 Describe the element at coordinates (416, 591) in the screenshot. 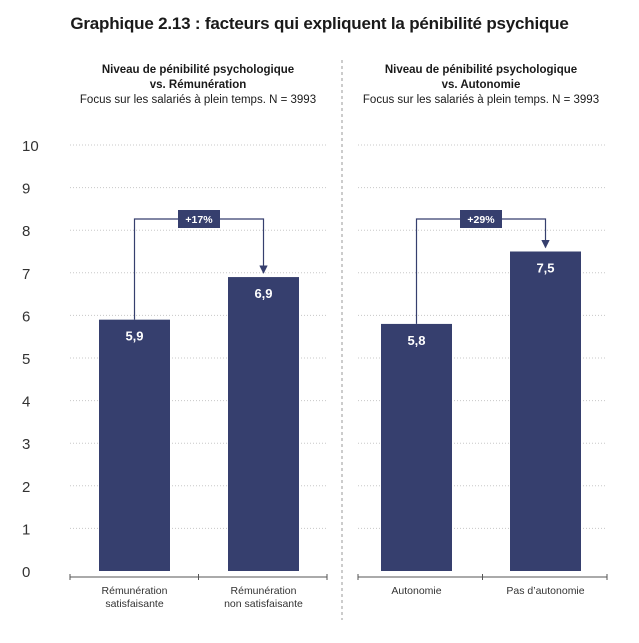

I see `category-label: Autonomie` at that location.